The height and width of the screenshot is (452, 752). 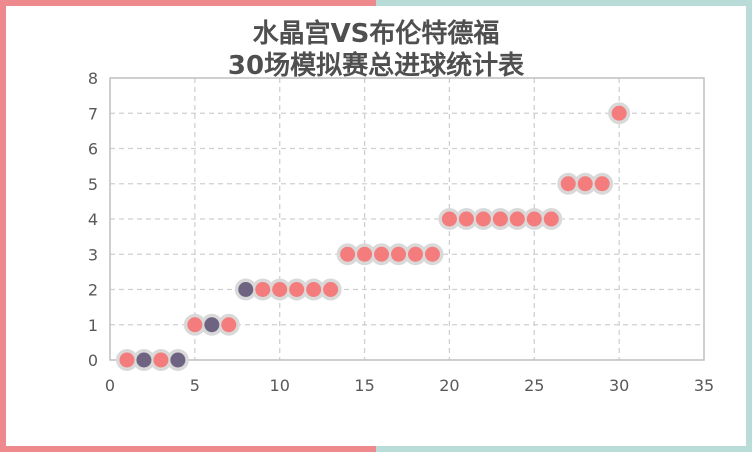 What do you see at coordinates (376, 66) in the screenshot?
I see `chart-title-line-2: 30场模拟赛总进球统计表` at bounding box center [376, 66].